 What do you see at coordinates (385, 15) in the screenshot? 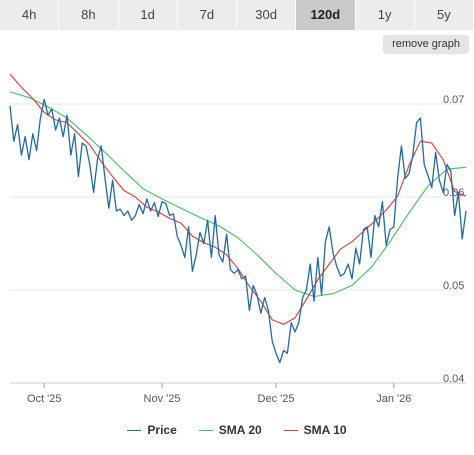
I see `tab-1y: 1y` at bounding box center [385, 15].